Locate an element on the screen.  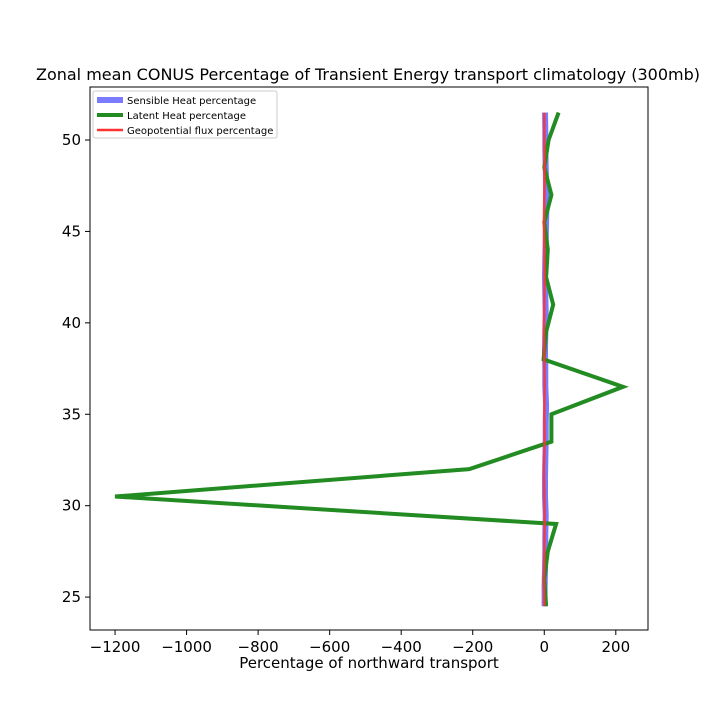
y-tick-label: 35 is located at coordinates (71, 414).